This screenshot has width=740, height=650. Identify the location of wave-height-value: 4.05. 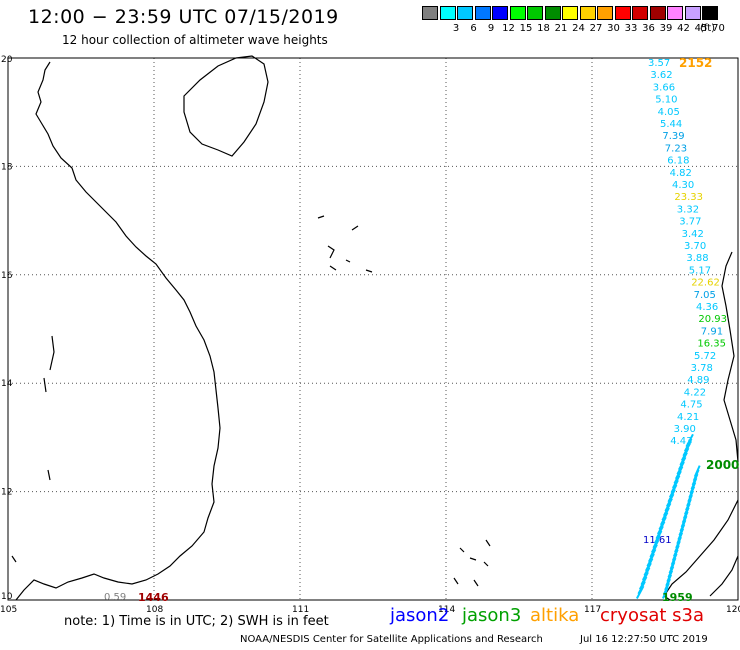
(669, 112).